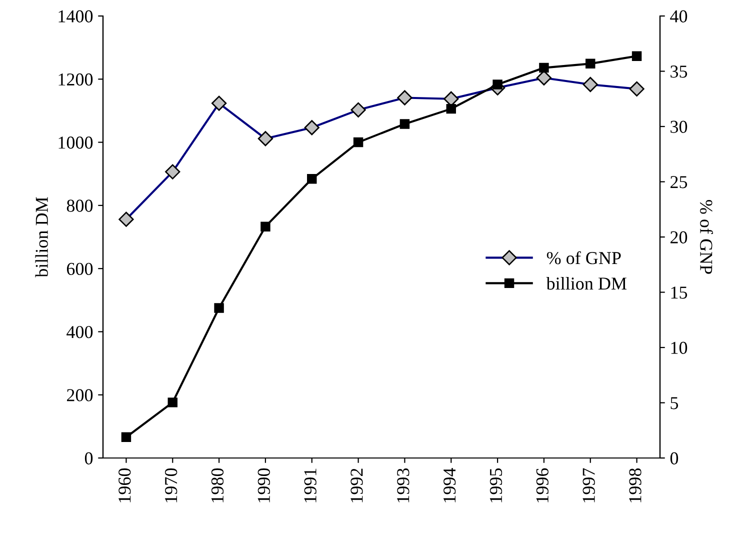  I want to click on x-tick-label: 1991, so click(310, 485).